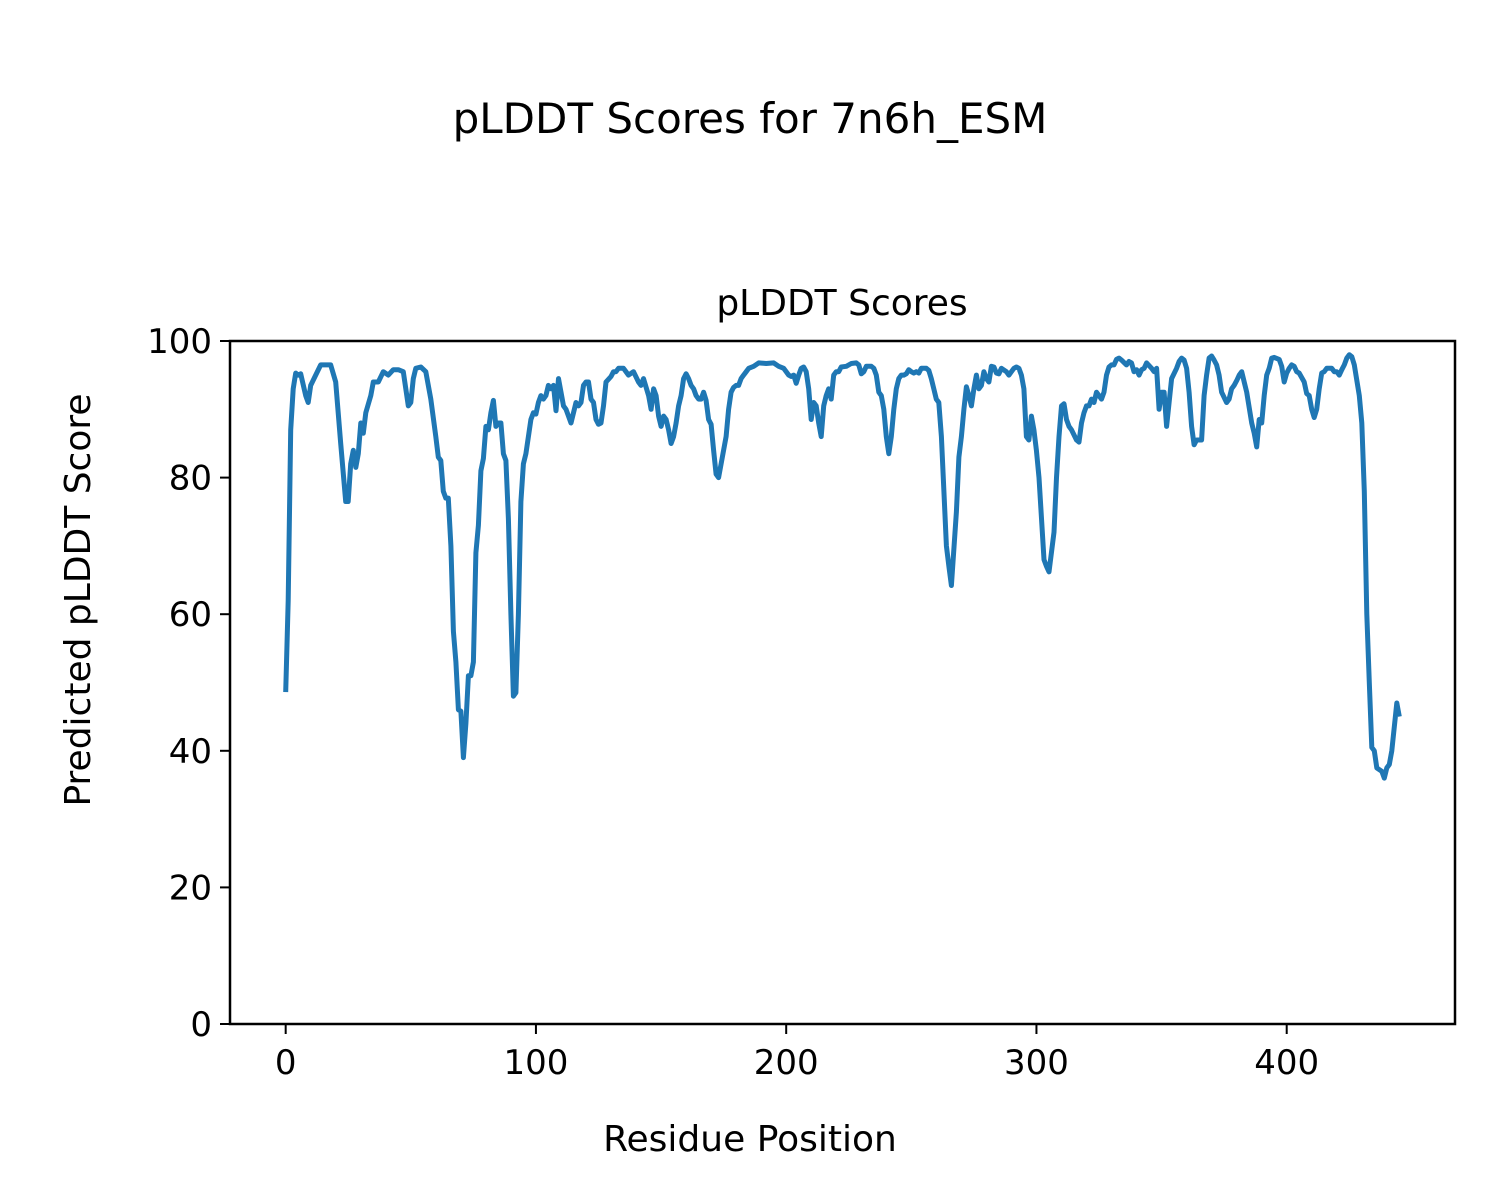  I want to click on y-tick-label: 0, so click(201, 1025).